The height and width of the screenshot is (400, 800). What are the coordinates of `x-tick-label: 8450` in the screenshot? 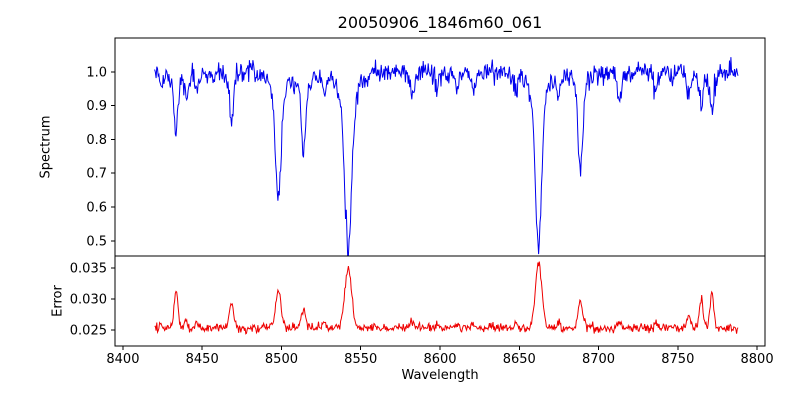 It's located at (202, 359).